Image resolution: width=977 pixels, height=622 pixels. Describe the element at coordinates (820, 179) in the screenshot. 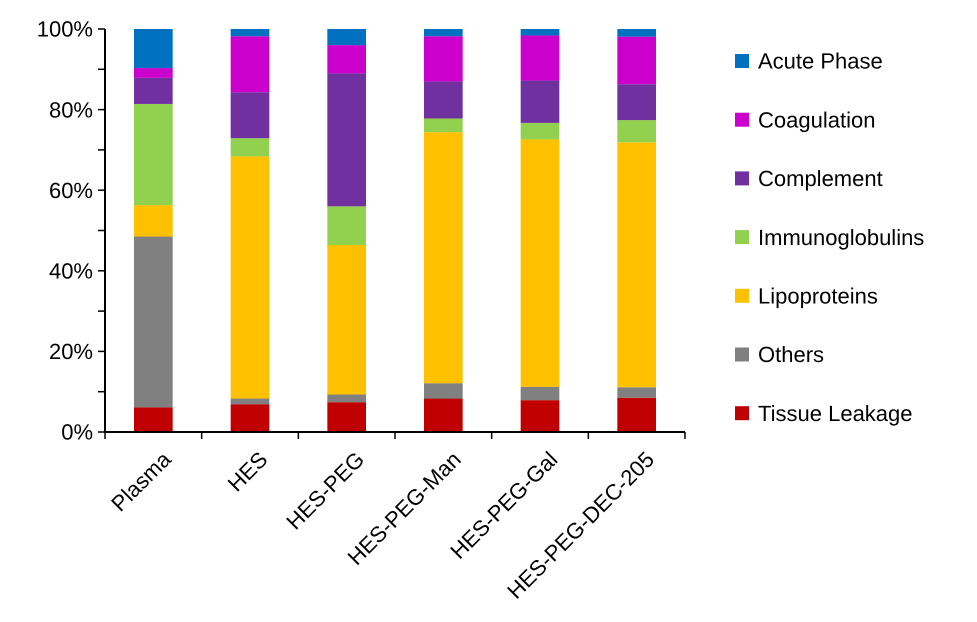

I see `legend-label: Complement` at that location.